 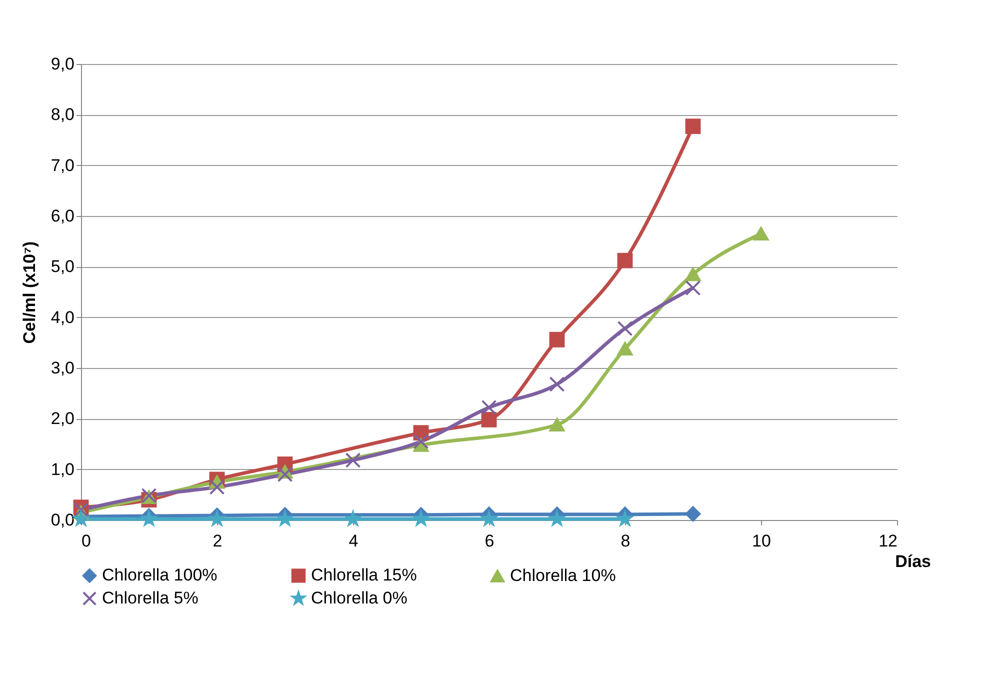 I want to click on y-tick-label: 0,0, so click(x=62, y=520).